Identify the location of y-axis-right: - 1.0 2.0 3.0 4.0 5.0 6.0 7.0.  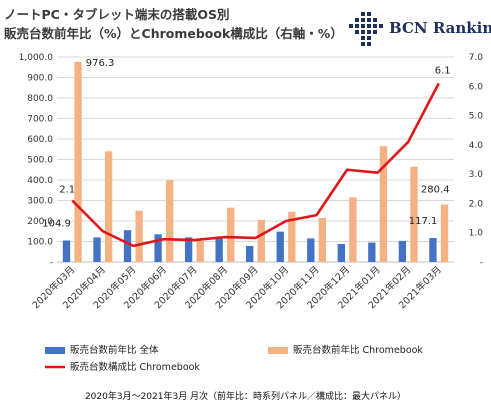
(476, 160).